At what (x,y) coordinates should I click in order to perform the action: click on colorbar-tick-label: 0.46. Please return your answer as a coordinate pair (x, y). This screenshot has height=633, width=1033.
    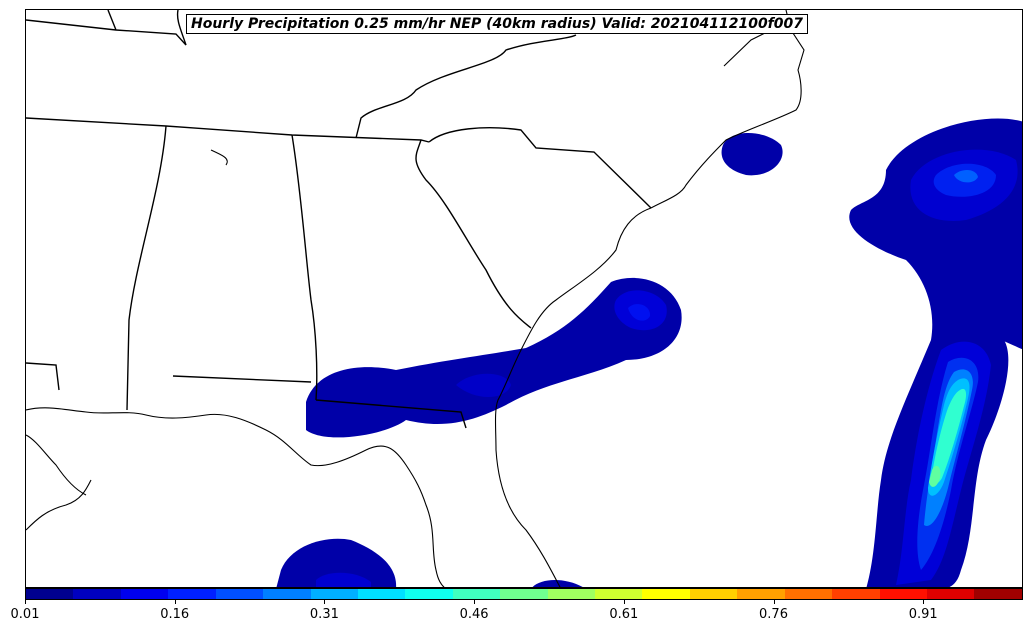
    Looking at the image, I should click on (474, 614).